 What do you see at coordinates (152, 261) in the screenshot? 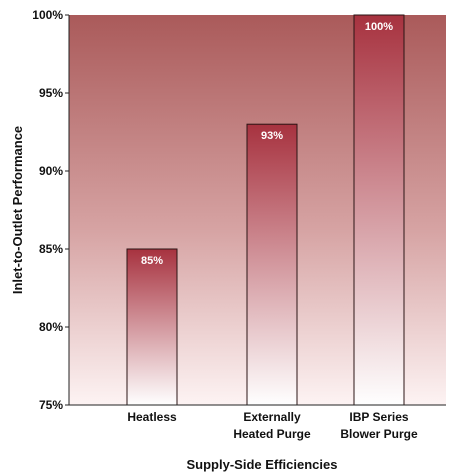
I see `bar-value-label: 85%` at bounding box center [152, 261].